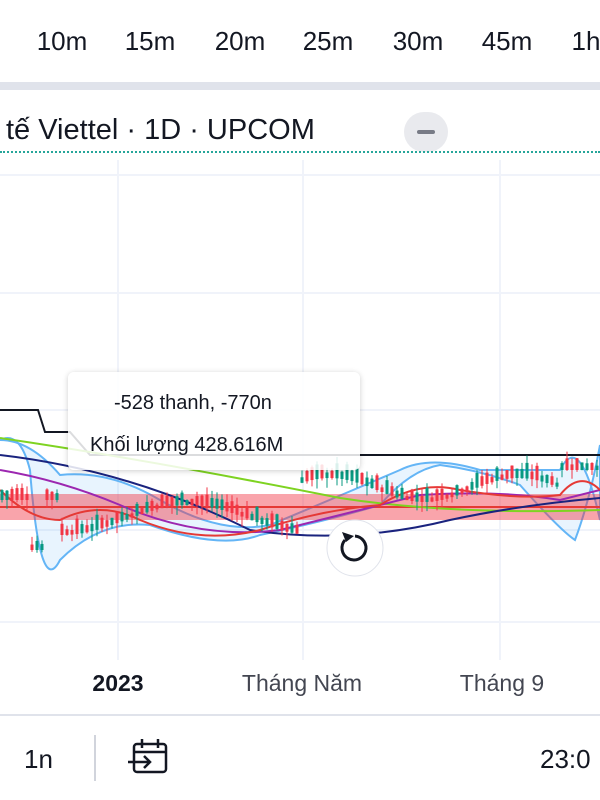 This screenshot has height=800, width=600. What do you see at coordinates (38, 759) in the screenshot?
I see `range-button: 1n` at bounding box center [38, 759].